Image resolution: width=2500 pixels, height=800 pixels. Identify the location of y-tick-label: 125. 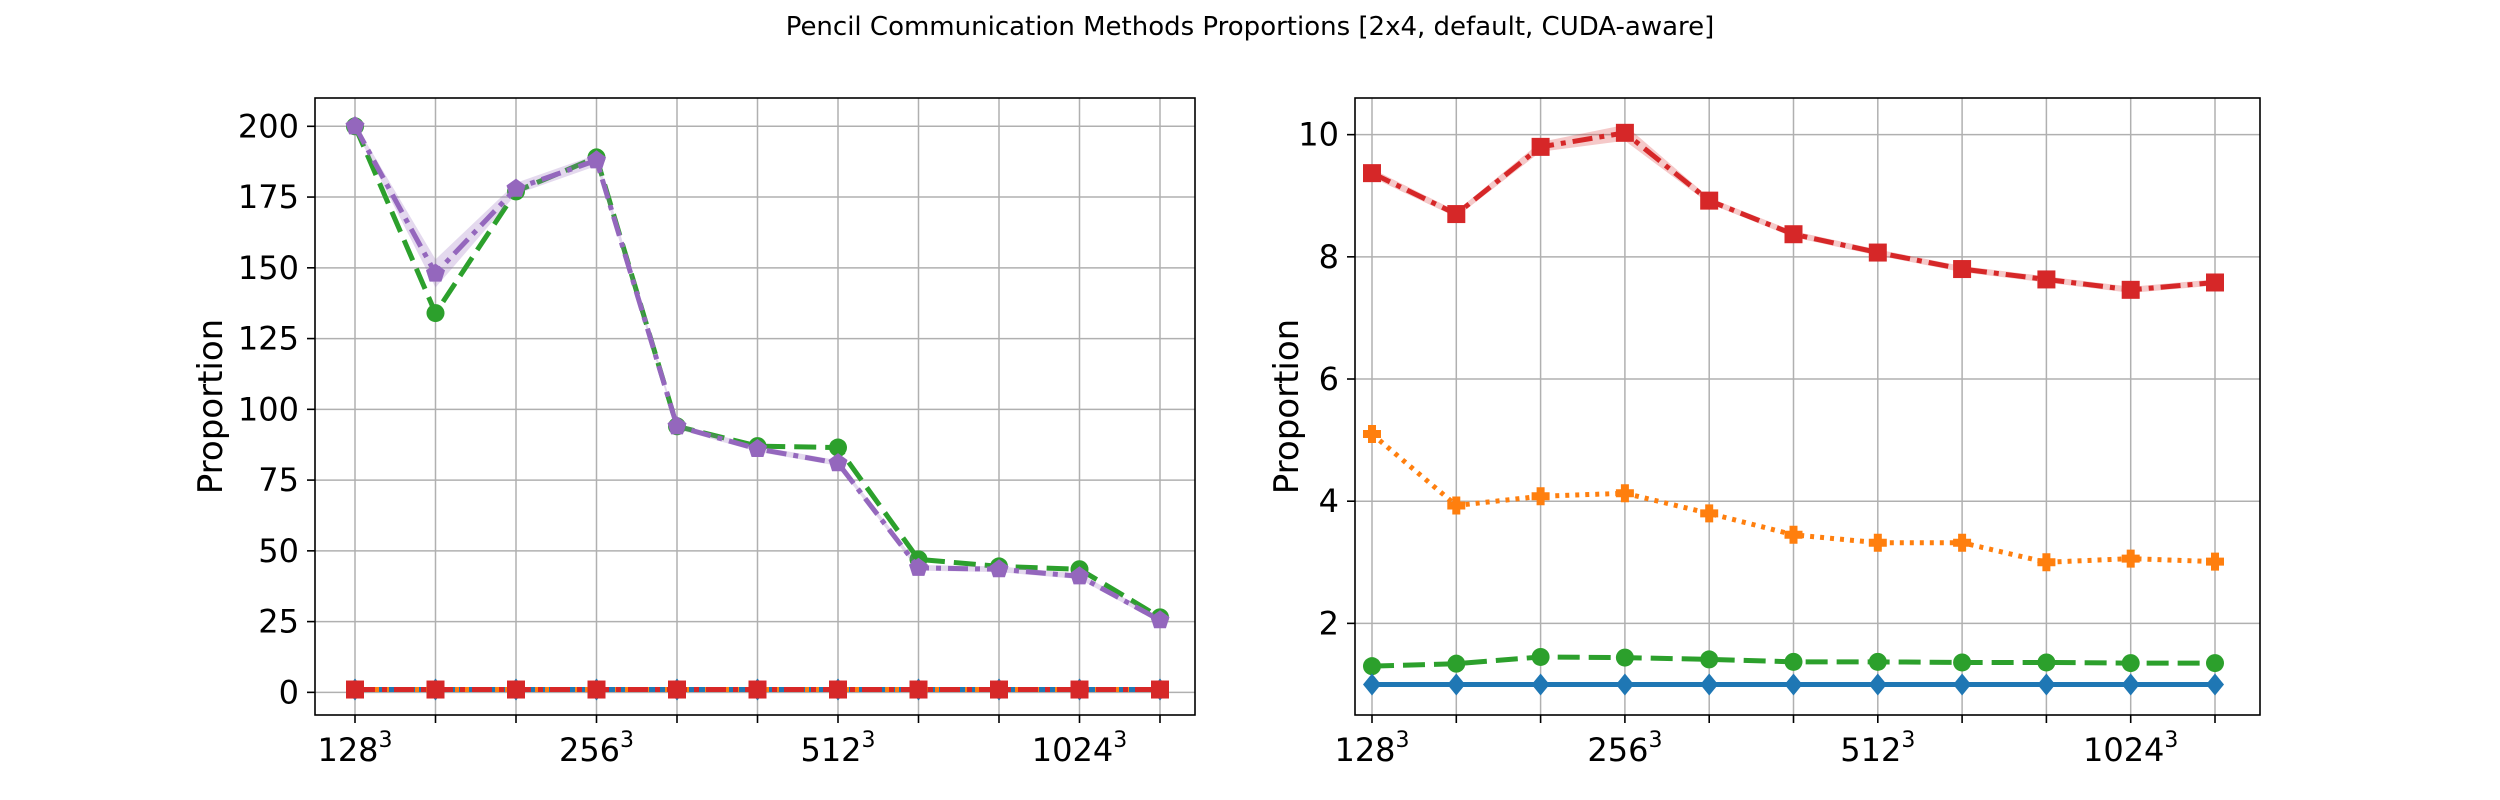
(268, 339).